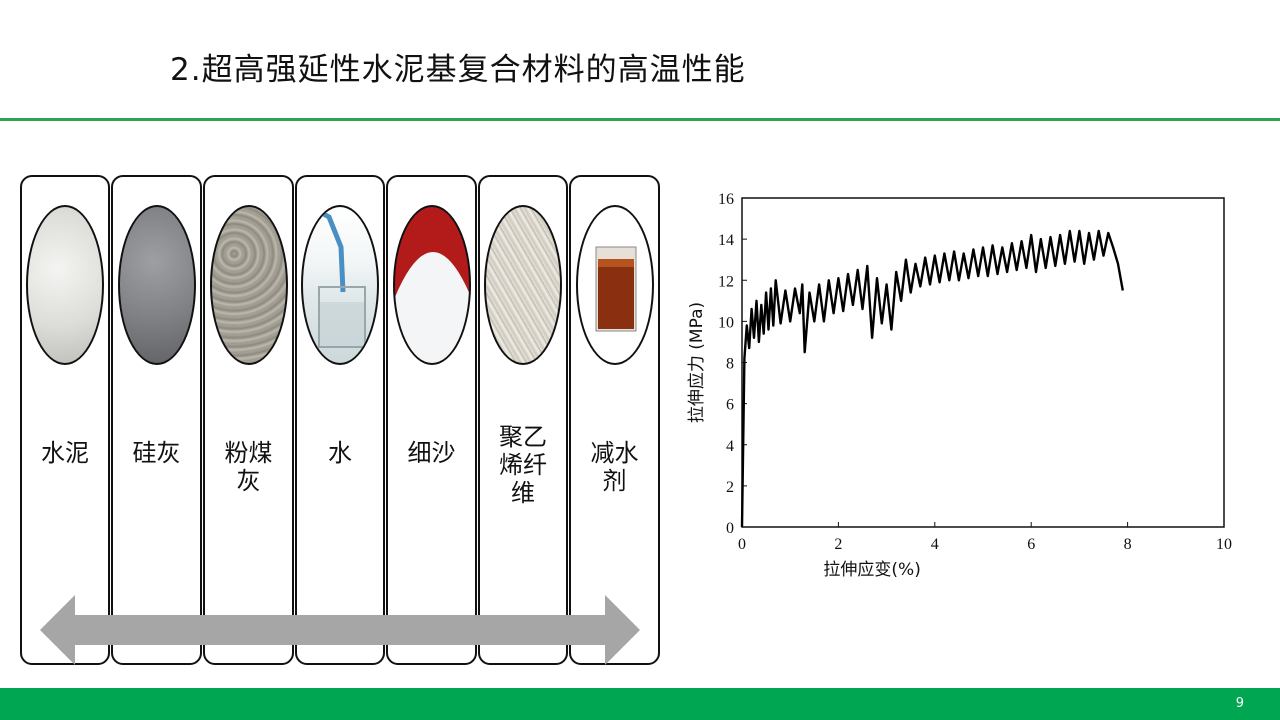 The width and height of the screenshot is (1280, 720). Describe the element at coordinates (248, 285) in the screenshot. I see `fly-ash-image` at that location.